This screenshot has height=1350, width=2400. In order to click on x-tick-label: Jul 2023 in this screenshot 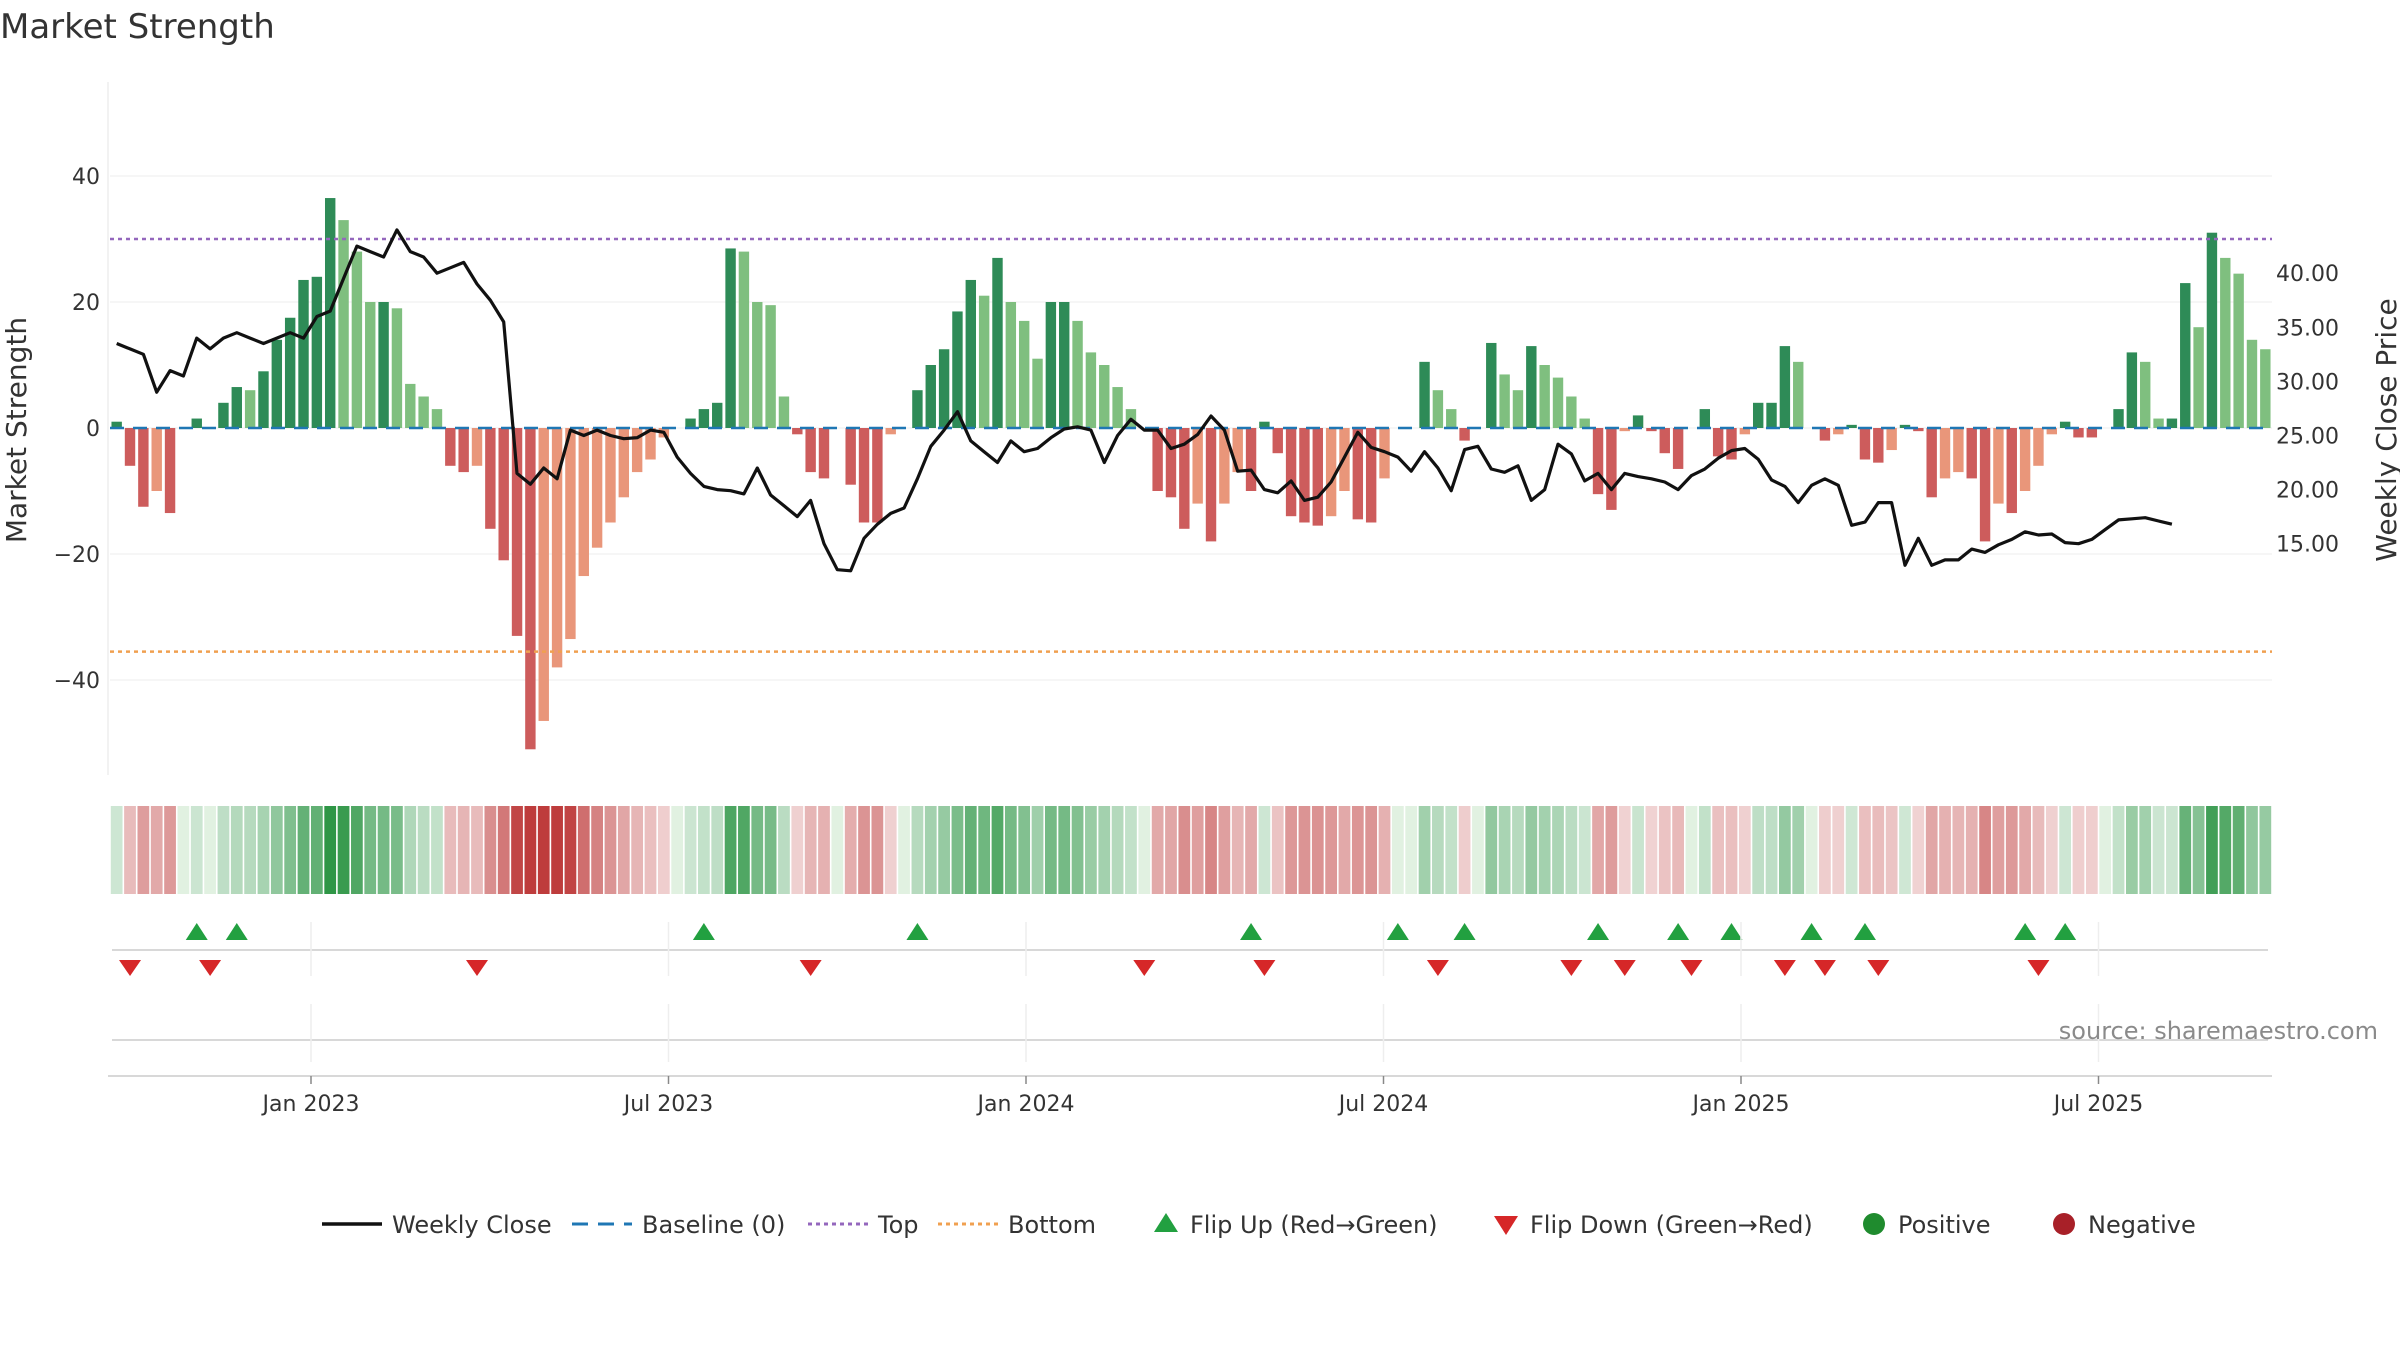, I will do `click(668, 1104)`.